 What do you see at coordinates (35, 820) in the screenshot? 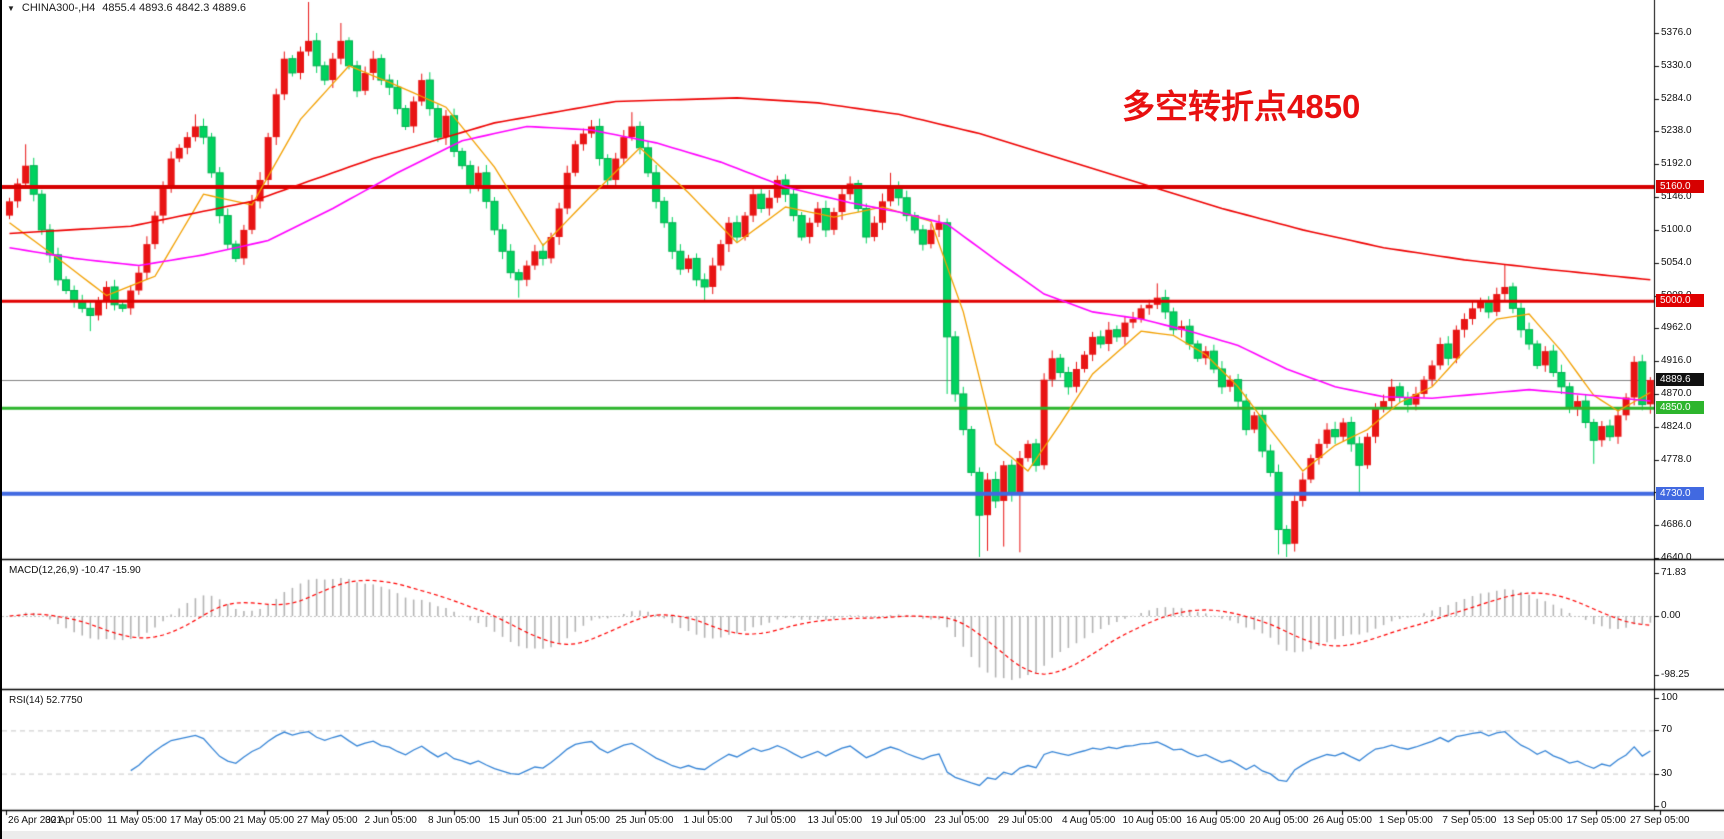
I see `time-axis-label: 26 Apr 2021` at bounding box center [35, 820].